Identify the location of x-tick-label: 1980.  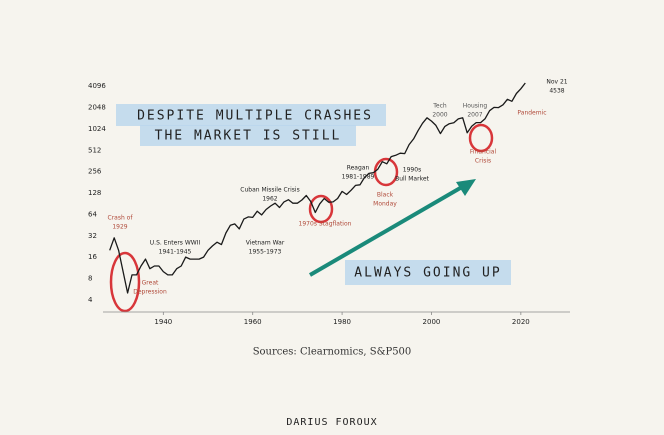
(342, 322).